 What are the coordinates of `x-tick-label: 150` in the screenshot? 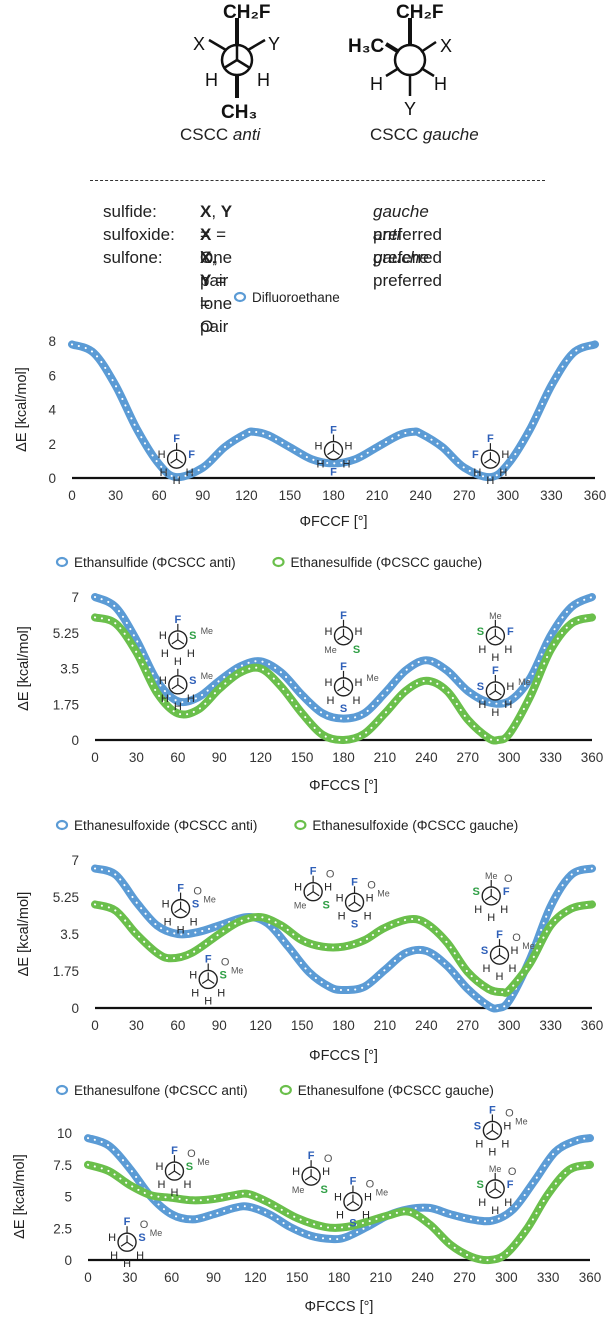 It's located at (290, 495).